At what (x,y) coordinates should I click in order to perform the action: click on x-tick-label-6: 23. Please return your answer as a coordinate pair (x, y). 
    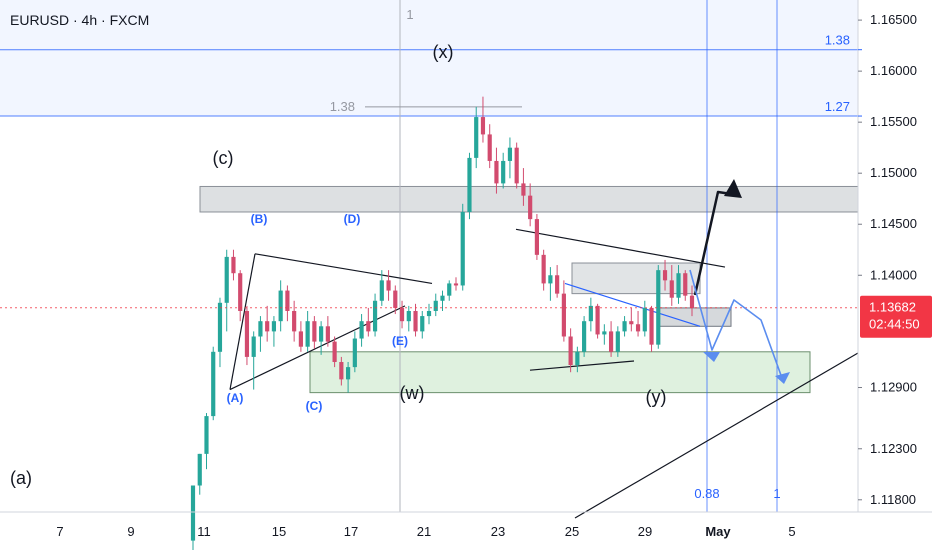
    Looking at the image, I should click on (498, 531).